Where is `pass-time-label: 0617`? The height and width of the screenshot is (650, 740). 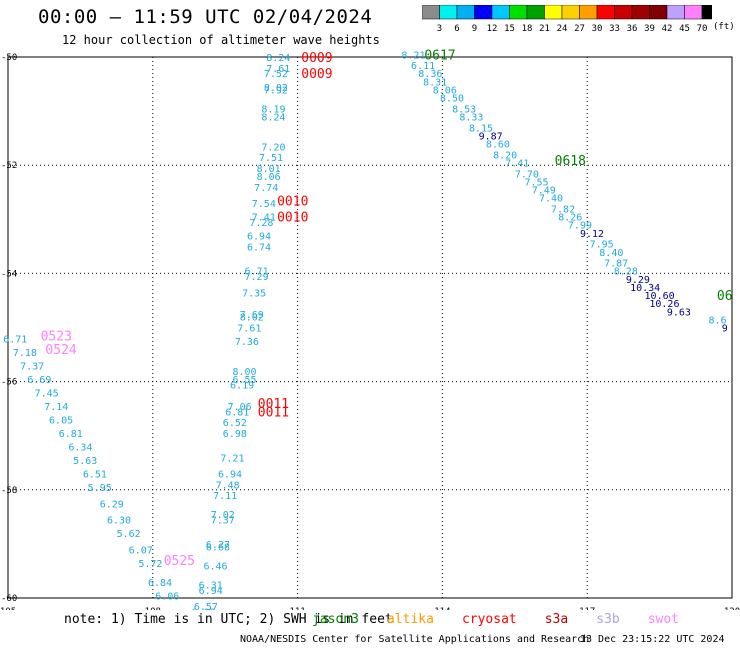
pass-time-label: 0617 is located at coordinates (439, 55).